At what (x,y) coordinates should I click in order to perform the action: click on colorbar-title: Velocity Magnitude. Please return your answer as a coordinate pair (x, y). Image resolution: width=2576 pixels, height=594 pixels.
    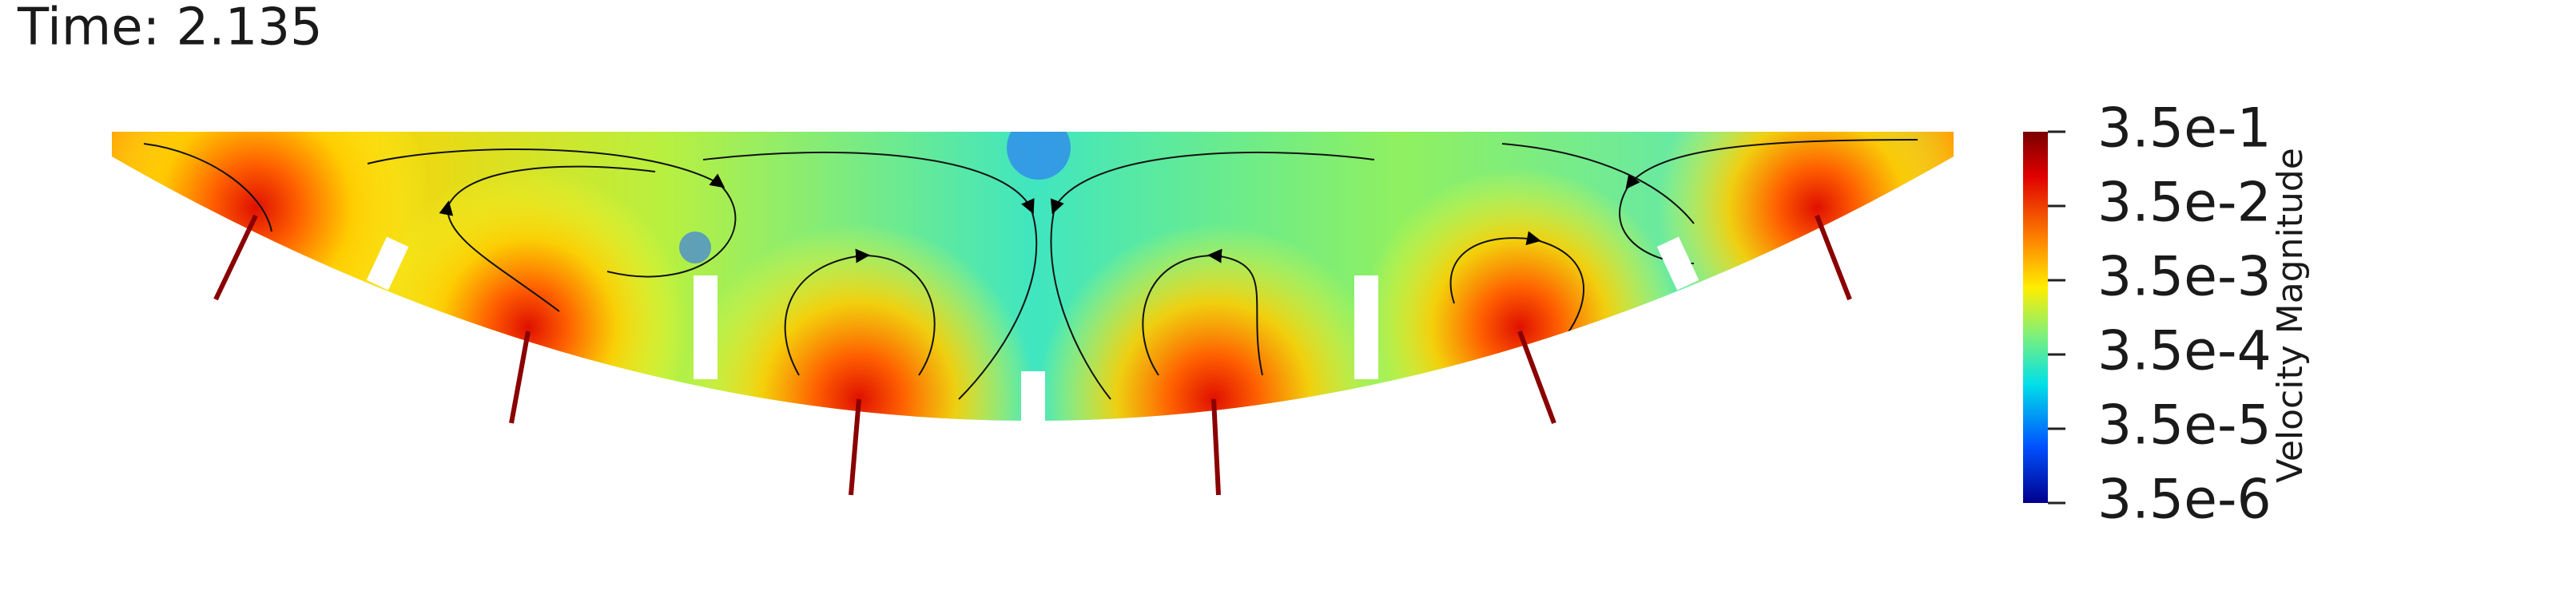
    Looking at the image, I should click on (2290, 315).